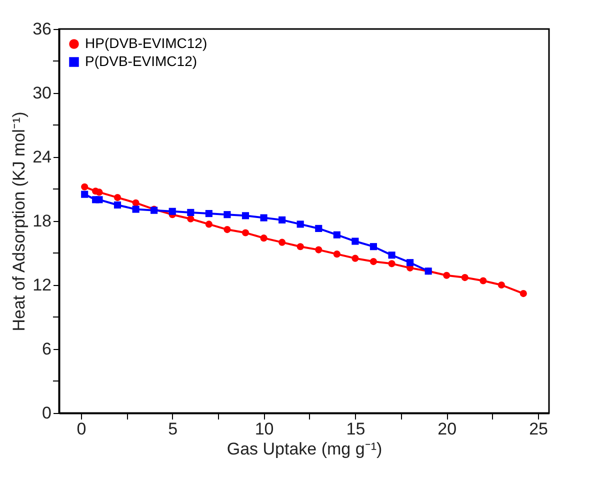 The width and height of the screenshot is (604, 479). Describe the element at coordinates (81, 429) in the screenshot. I see `x-tick-label: 0` at that location.